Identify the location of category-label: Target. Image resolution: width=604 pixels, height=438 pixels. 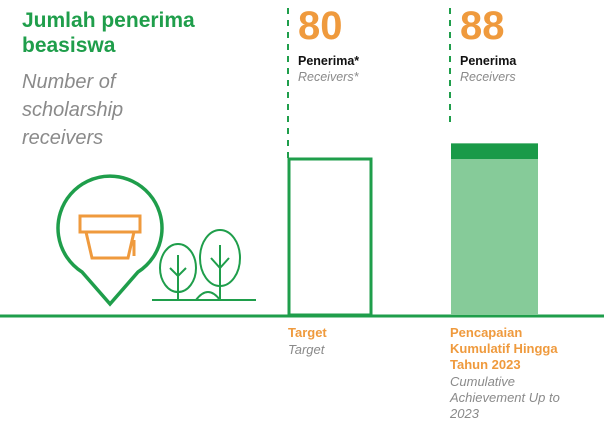
(307, 332).